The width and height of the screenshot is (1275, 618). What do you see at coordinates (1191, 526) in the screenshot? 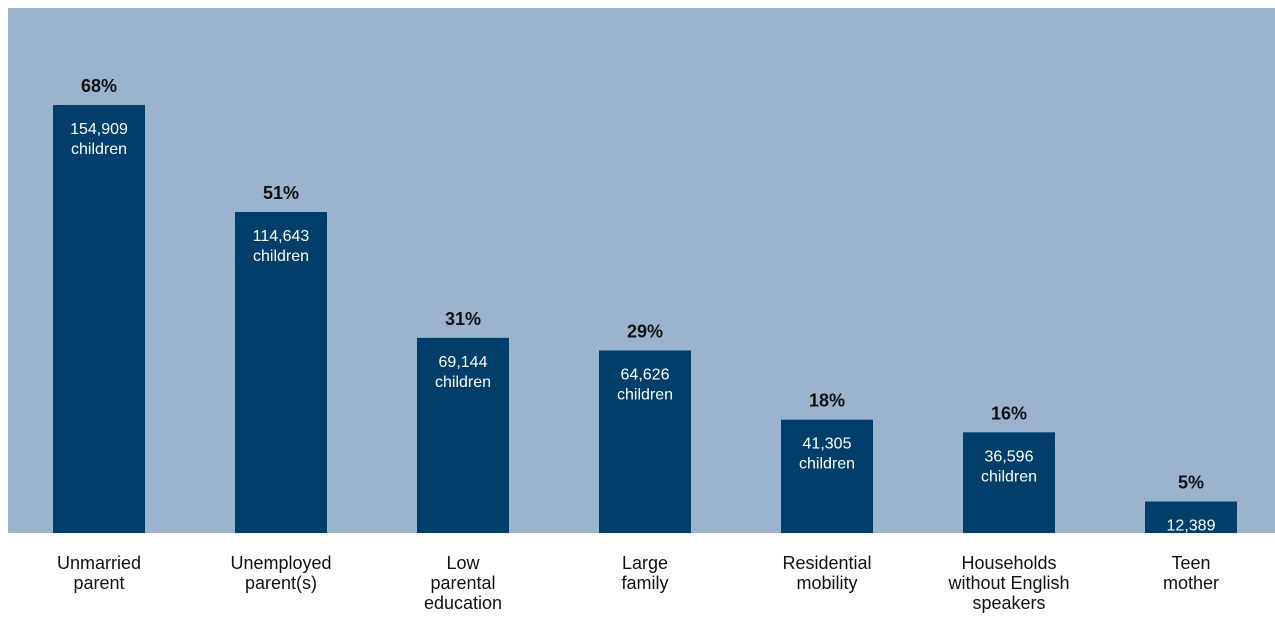
I see `bar-count-label-6-0: 12,389` at bounding box center [1191, 526].